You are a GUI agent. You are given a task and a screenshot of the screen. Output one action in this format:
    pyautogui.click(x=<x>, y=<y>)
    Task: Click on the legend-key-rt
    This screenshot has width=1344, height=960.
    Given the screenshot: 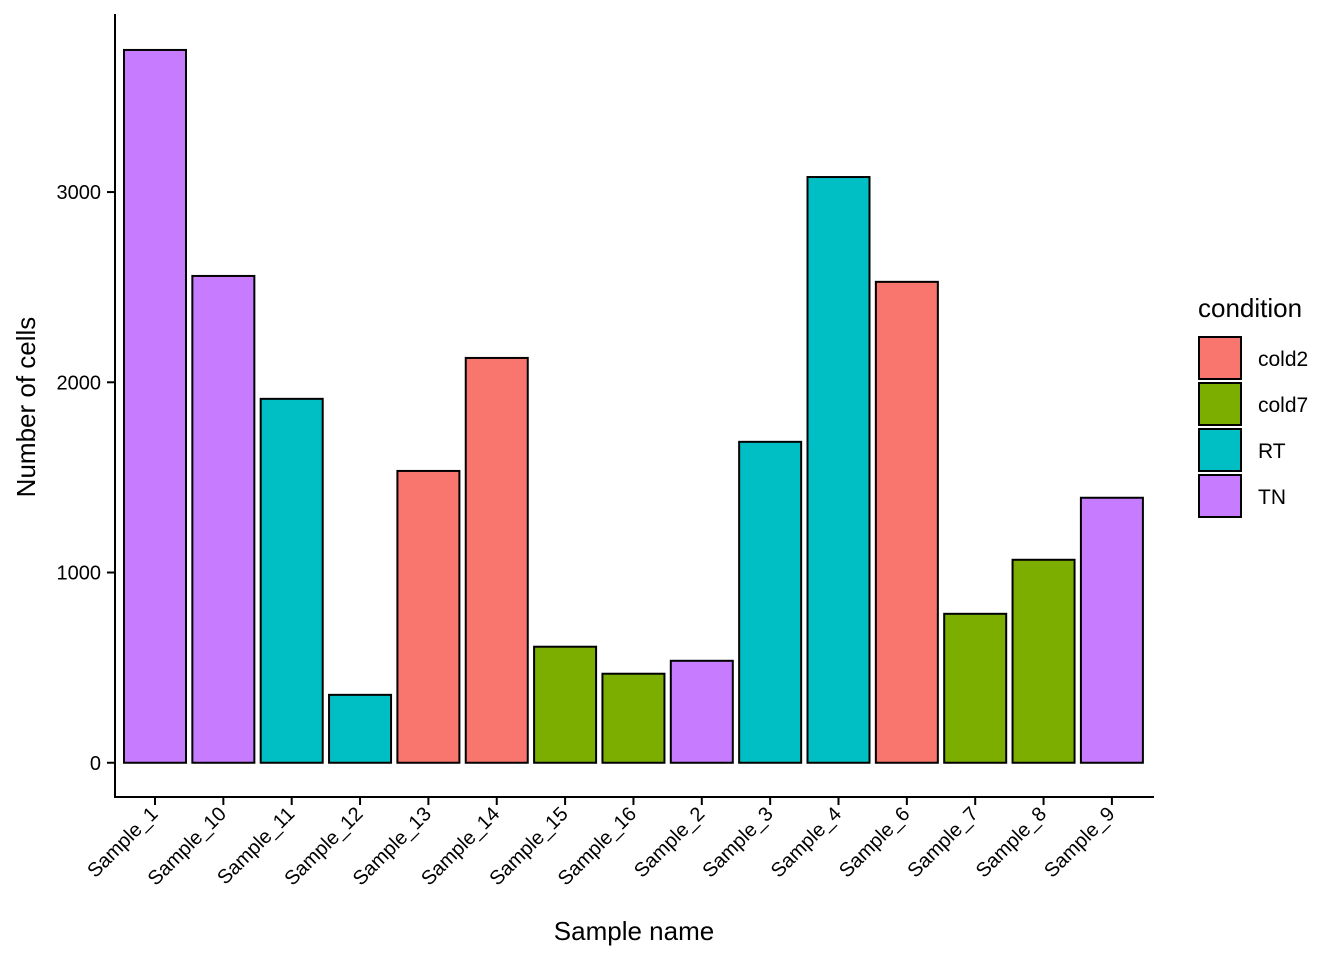 What is the action you would take?
    pyautogui.click(x=1220, y=450)
    